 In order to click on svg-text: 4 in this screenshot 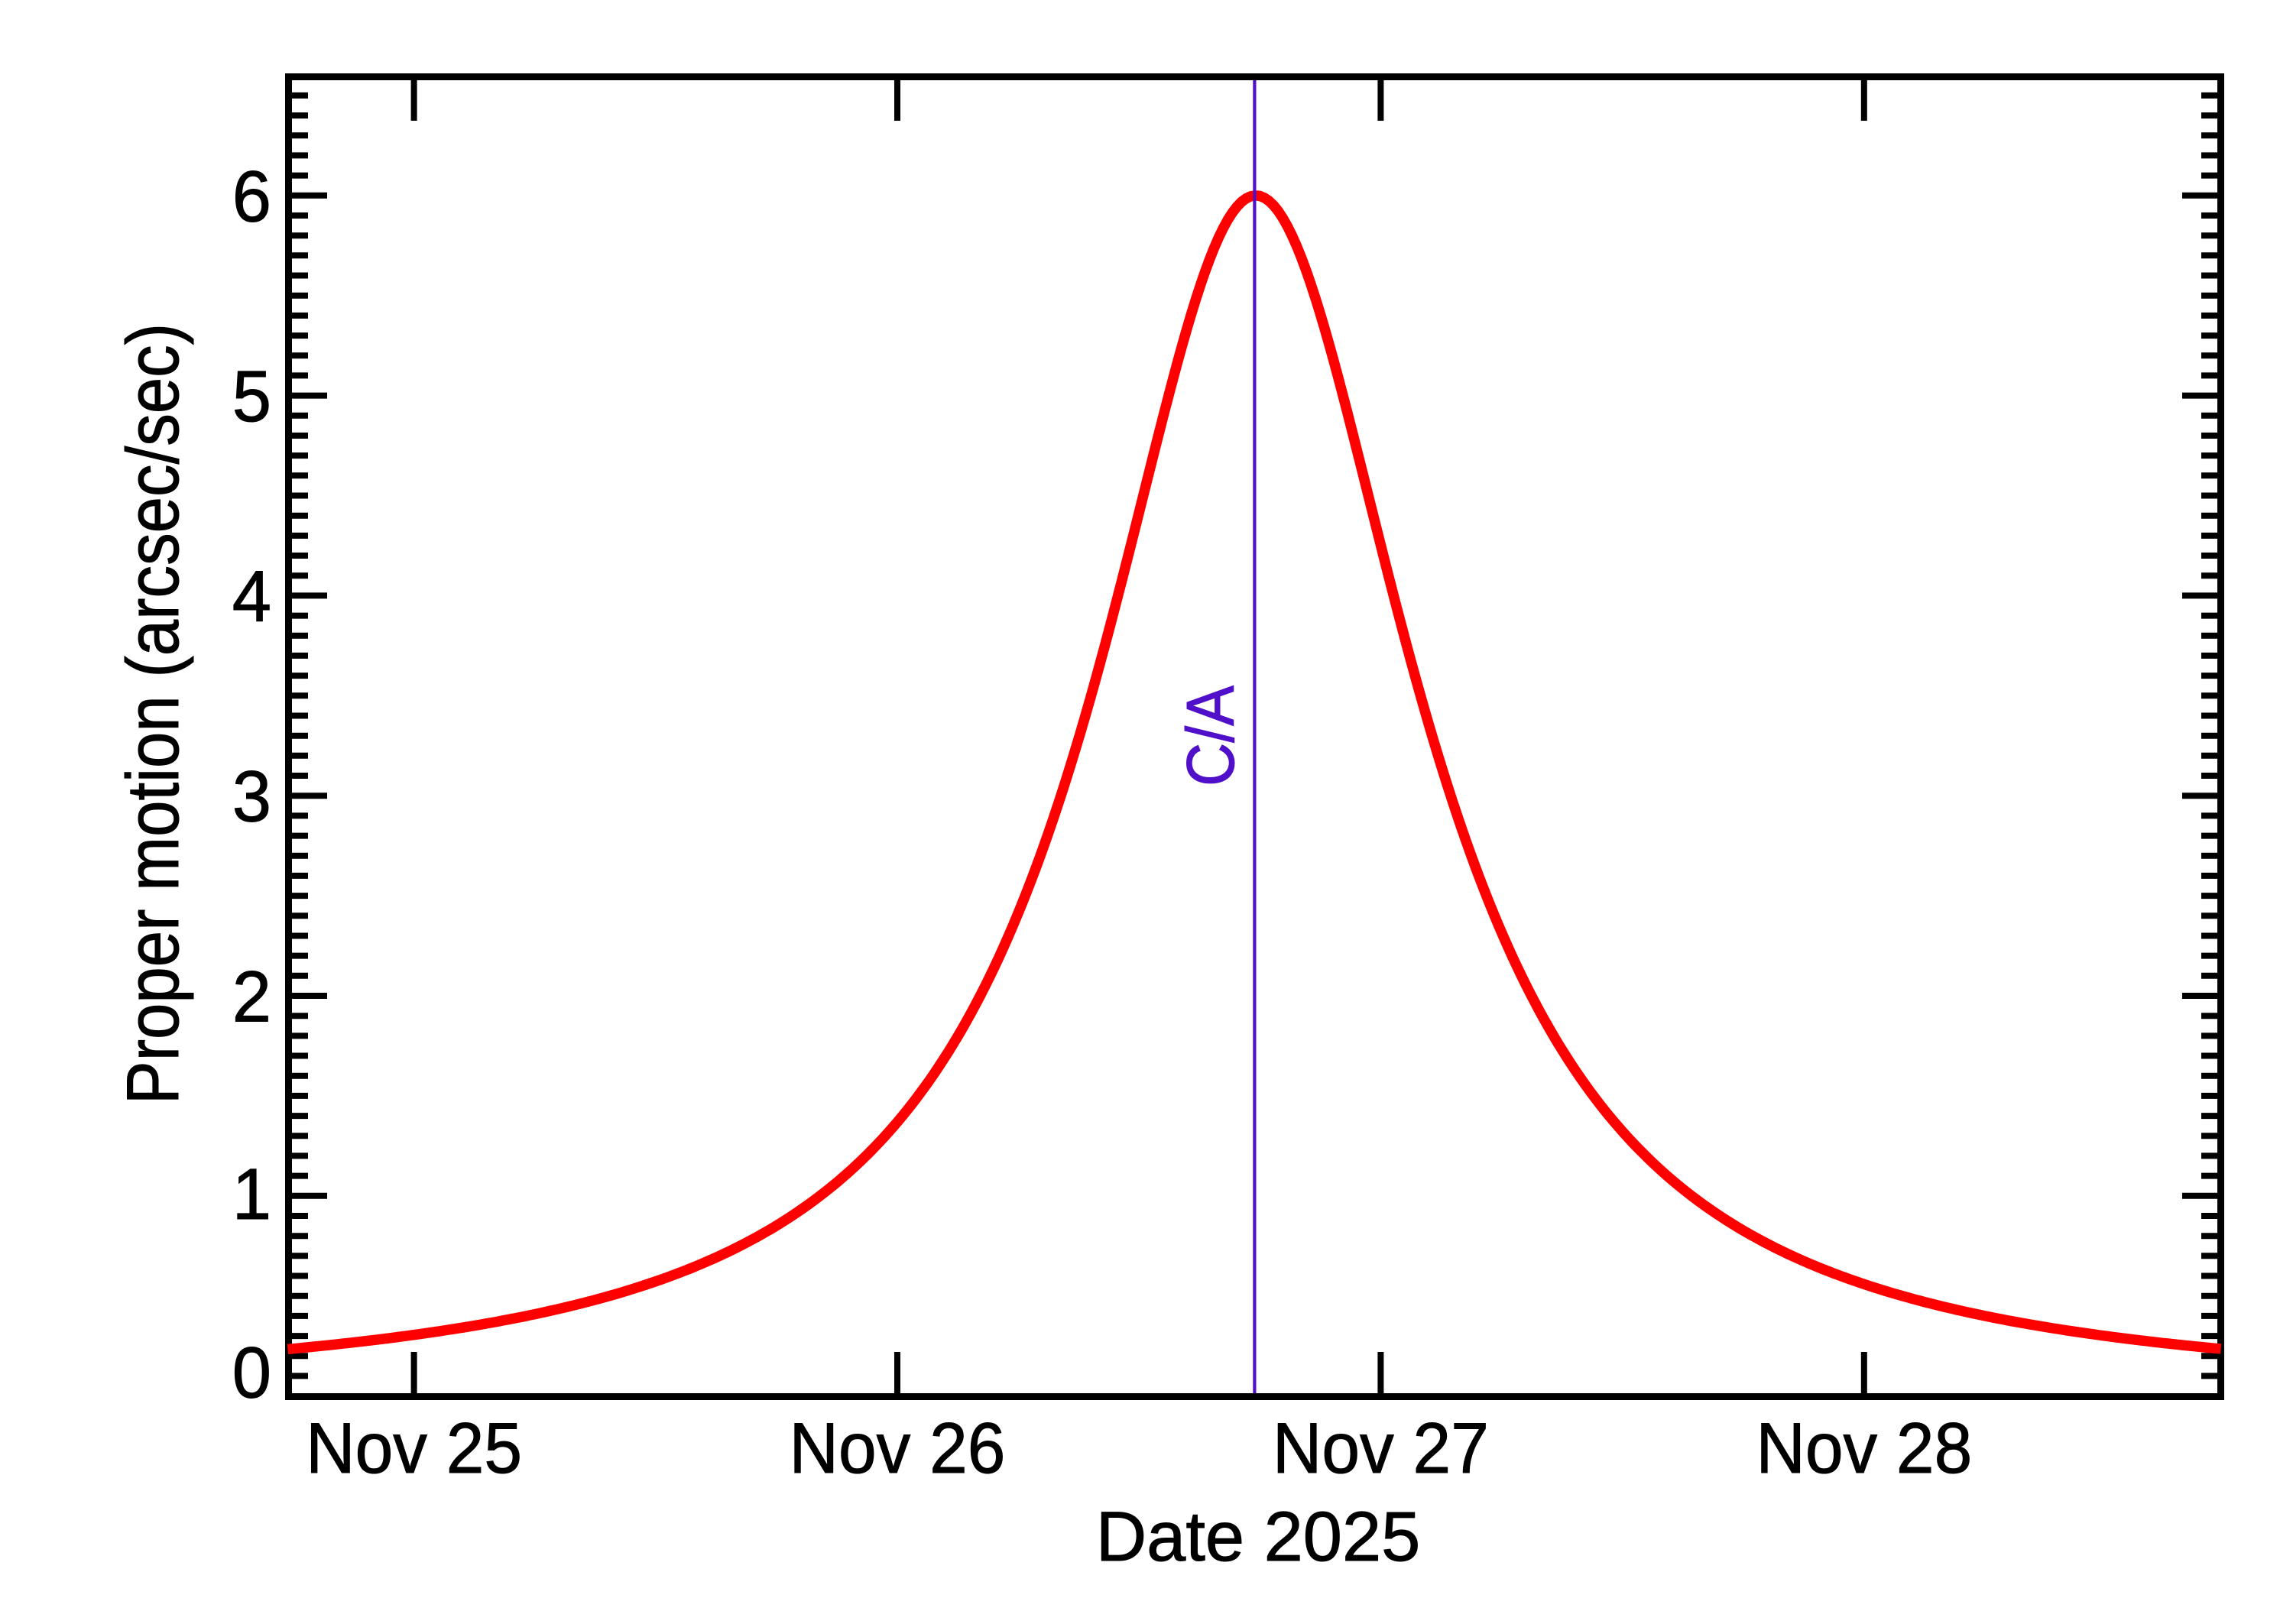, I will do `click(251, 596)`.